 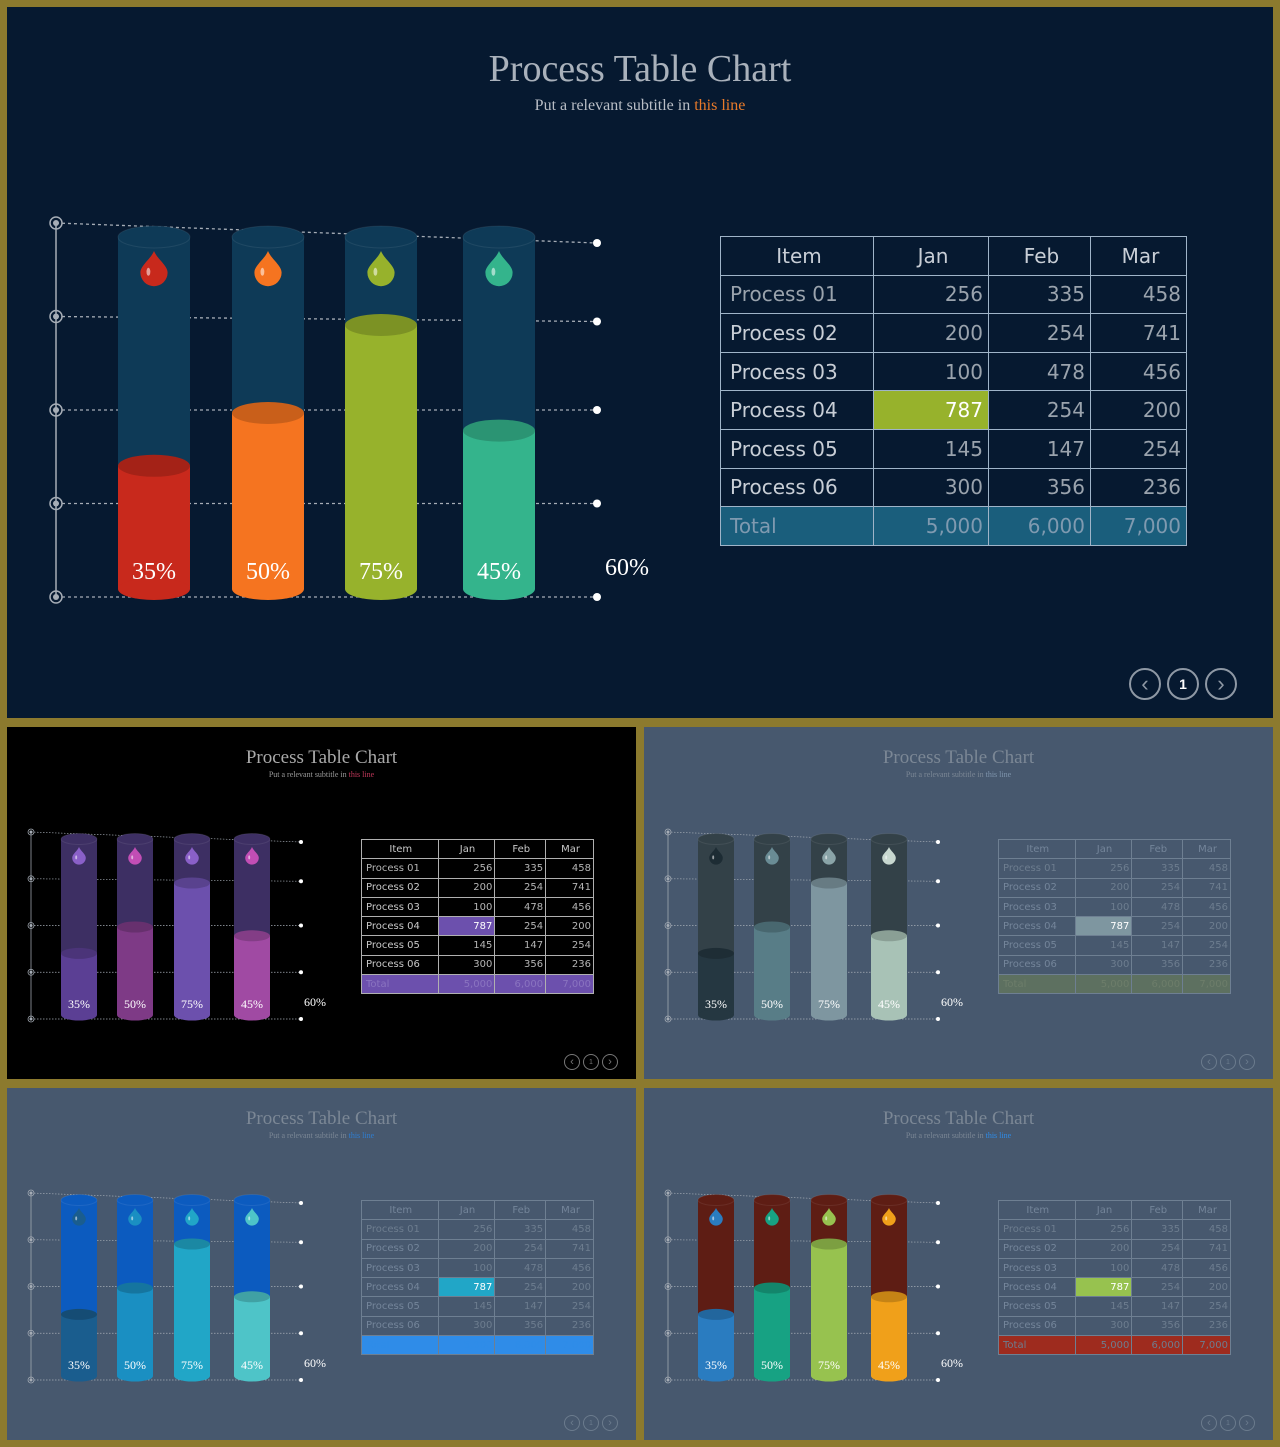 What do you see at coordinates (1037, 887) in the screenshot?
I see `table-row-label: Process 02` at bounding box center [1037, 887].